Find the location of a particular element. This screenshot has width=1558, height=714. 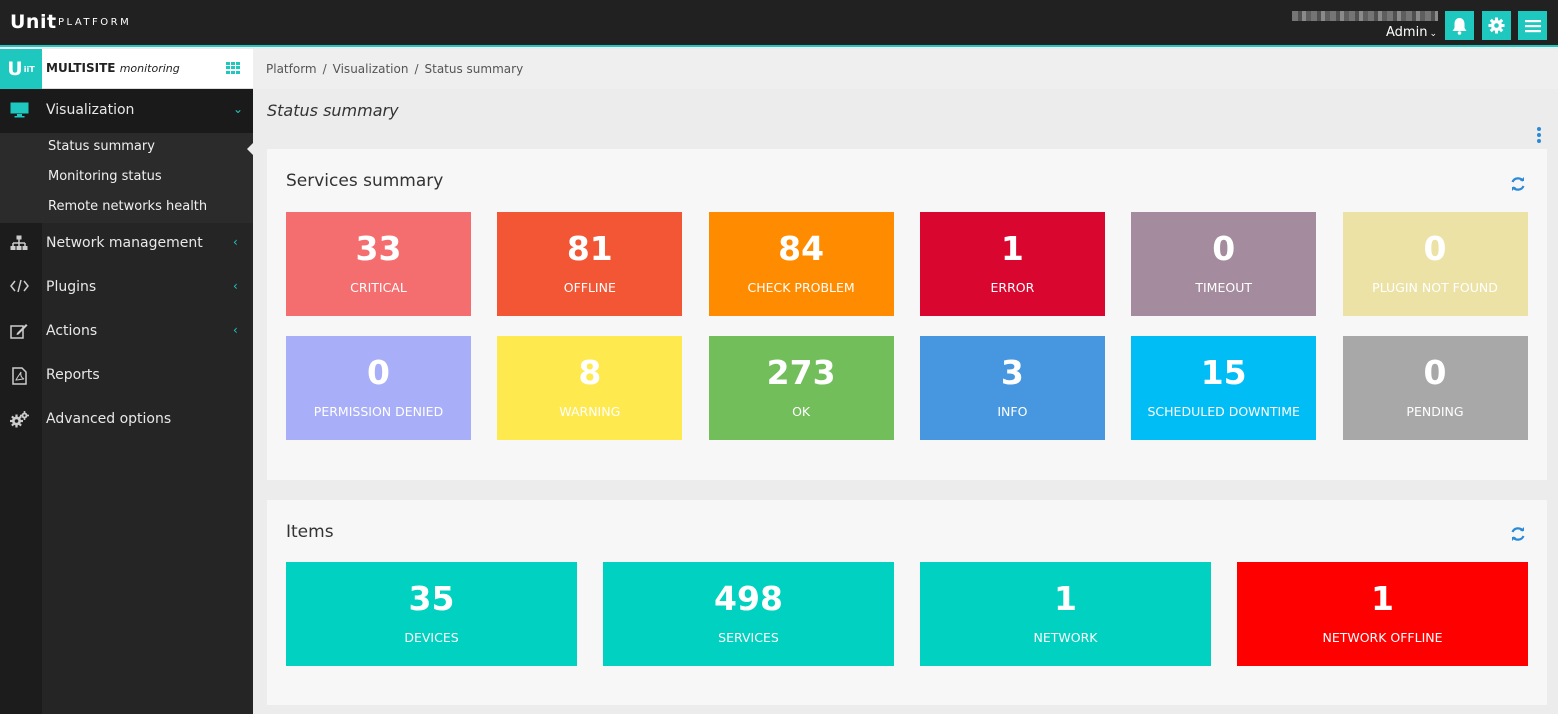

tile-label: OFFLINE is located at coordinates (589, 287).